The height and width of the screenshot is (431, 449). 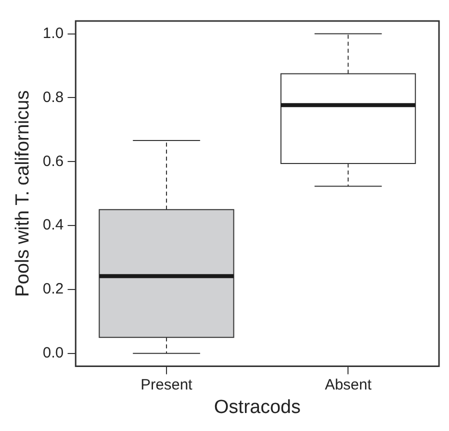 What do you see at coordinates (257, 407) in the screenshot?
I see `x-axis-title: Ostracods` at bounding box center [257, 407].